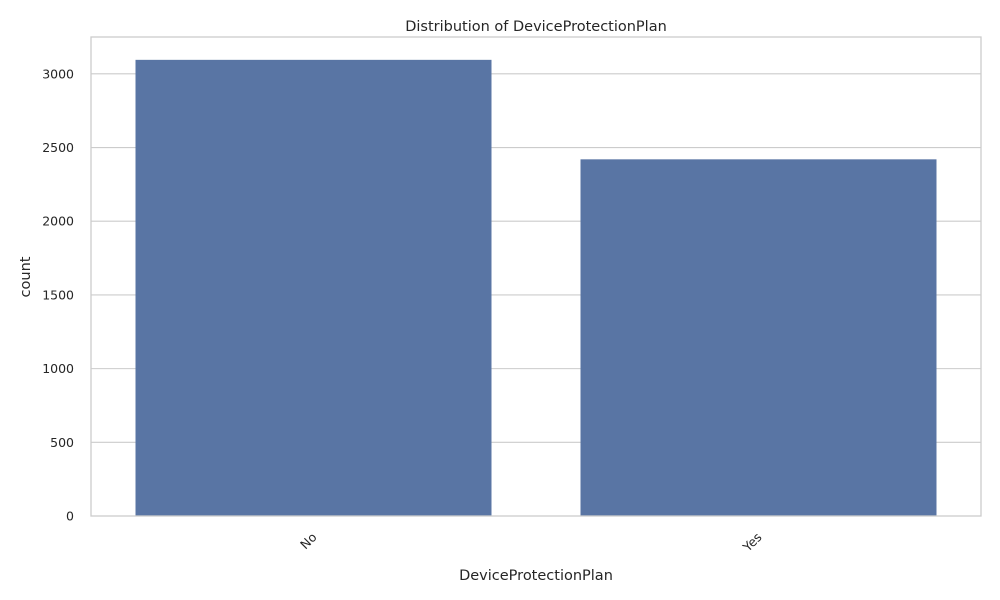 The width and height of the screenshot is (1000, 600). Describe the element at coordinates (531, 543) in the screenshot. I see `x-tick-labels: No Yes` at that location.